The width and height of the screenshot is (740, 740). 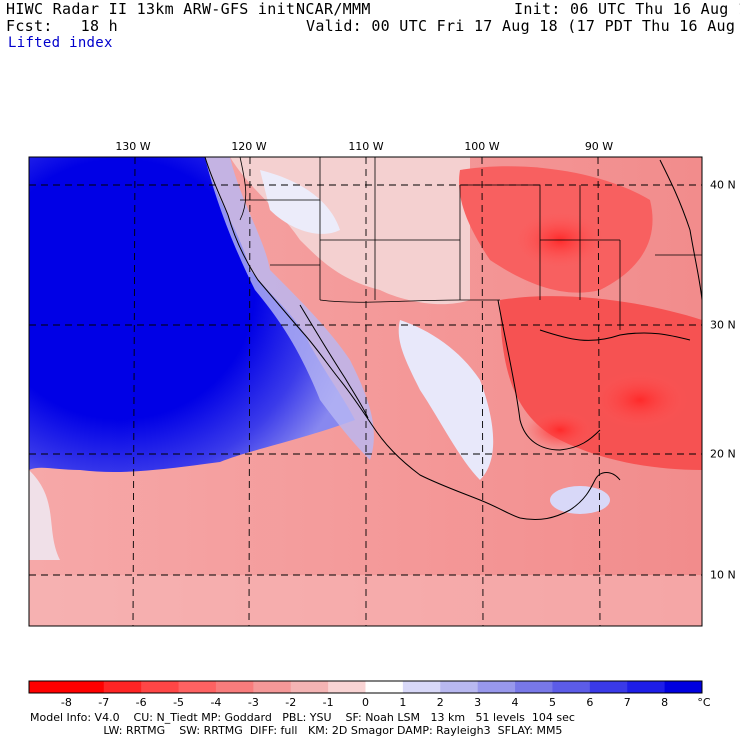 I want to click on field-name: Lifted index, so click(x=60, y=43).